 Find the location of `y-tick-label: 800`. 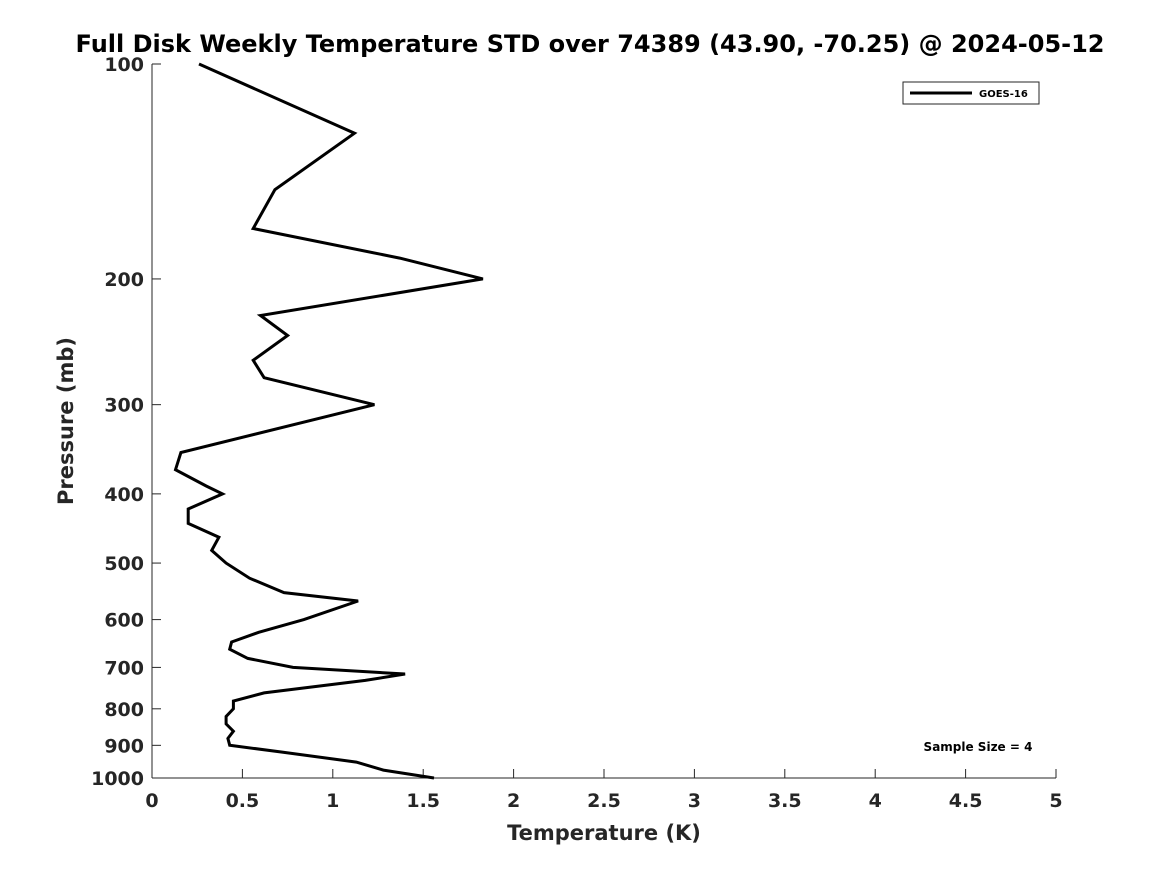

y-tick-label: 800 is located at coordinates (124, 710).